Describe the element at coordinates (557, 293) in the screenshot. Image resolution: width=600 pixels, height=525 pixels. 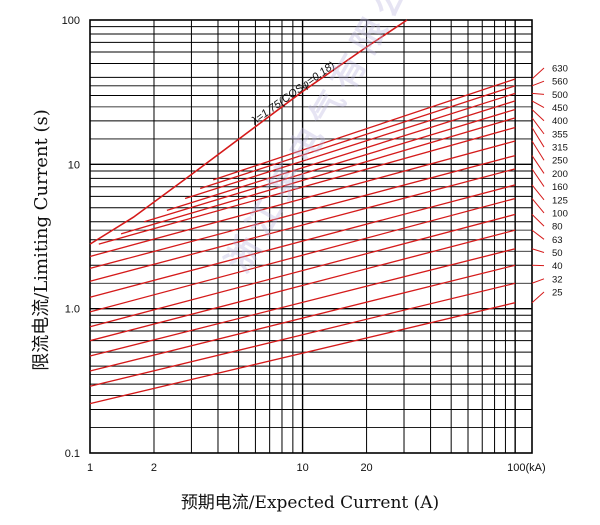
I see `curve-label: 25` at that location.